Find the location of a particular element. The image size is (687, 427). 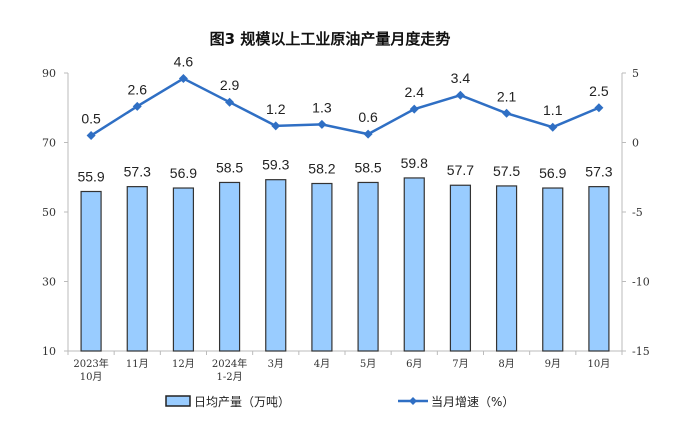

right-tick-label: -5 is located at coordinates (637, 212).